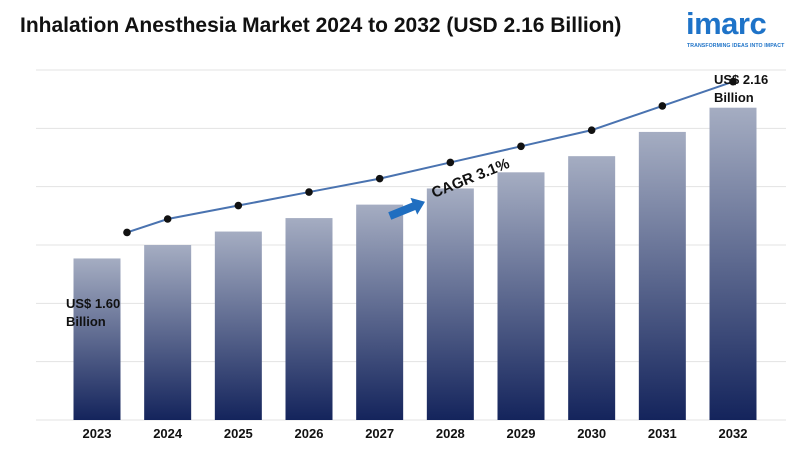 Image resolution: width=800 pixels, height=450 pixels. Describe the element at coordinates (733, 433) in the screenshot. I see `x-tick-label: 2032` at that location.